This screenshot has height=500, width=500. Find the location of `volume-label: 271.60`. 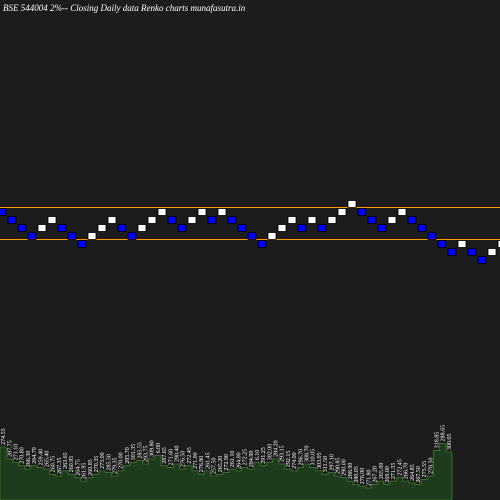

volume-label: 271.60 is located at coordinates (171, 457).